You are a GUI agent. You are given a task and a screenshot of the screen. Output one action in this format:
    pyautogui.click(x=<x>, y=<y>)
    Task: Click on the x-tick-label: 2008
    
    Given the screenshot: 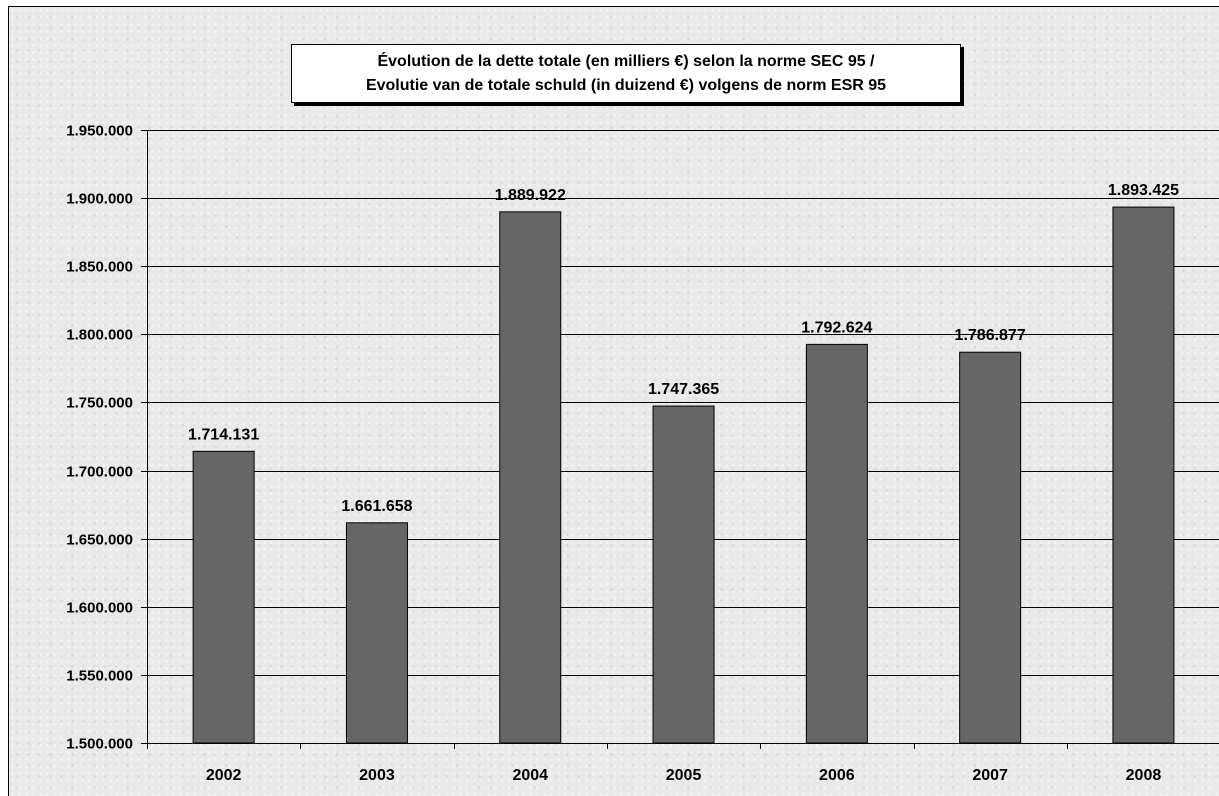 What is the action you would take?
    pyautogui.click(x=1144, y=775)
    